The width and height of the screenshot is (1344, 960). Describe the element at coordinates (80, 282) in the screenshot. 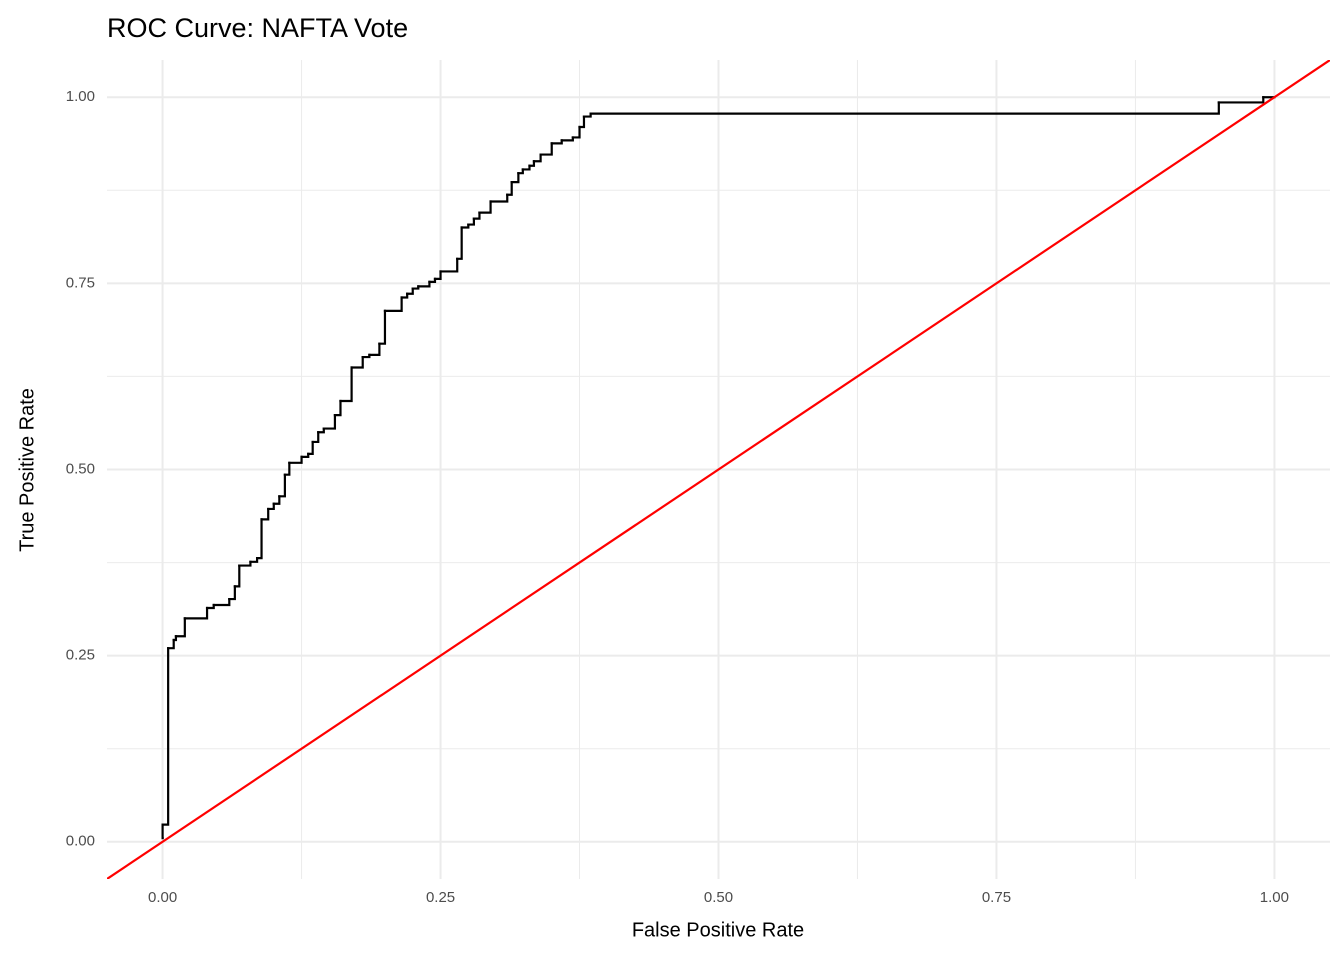

I see `y-tick-label: 0.75` at that location.